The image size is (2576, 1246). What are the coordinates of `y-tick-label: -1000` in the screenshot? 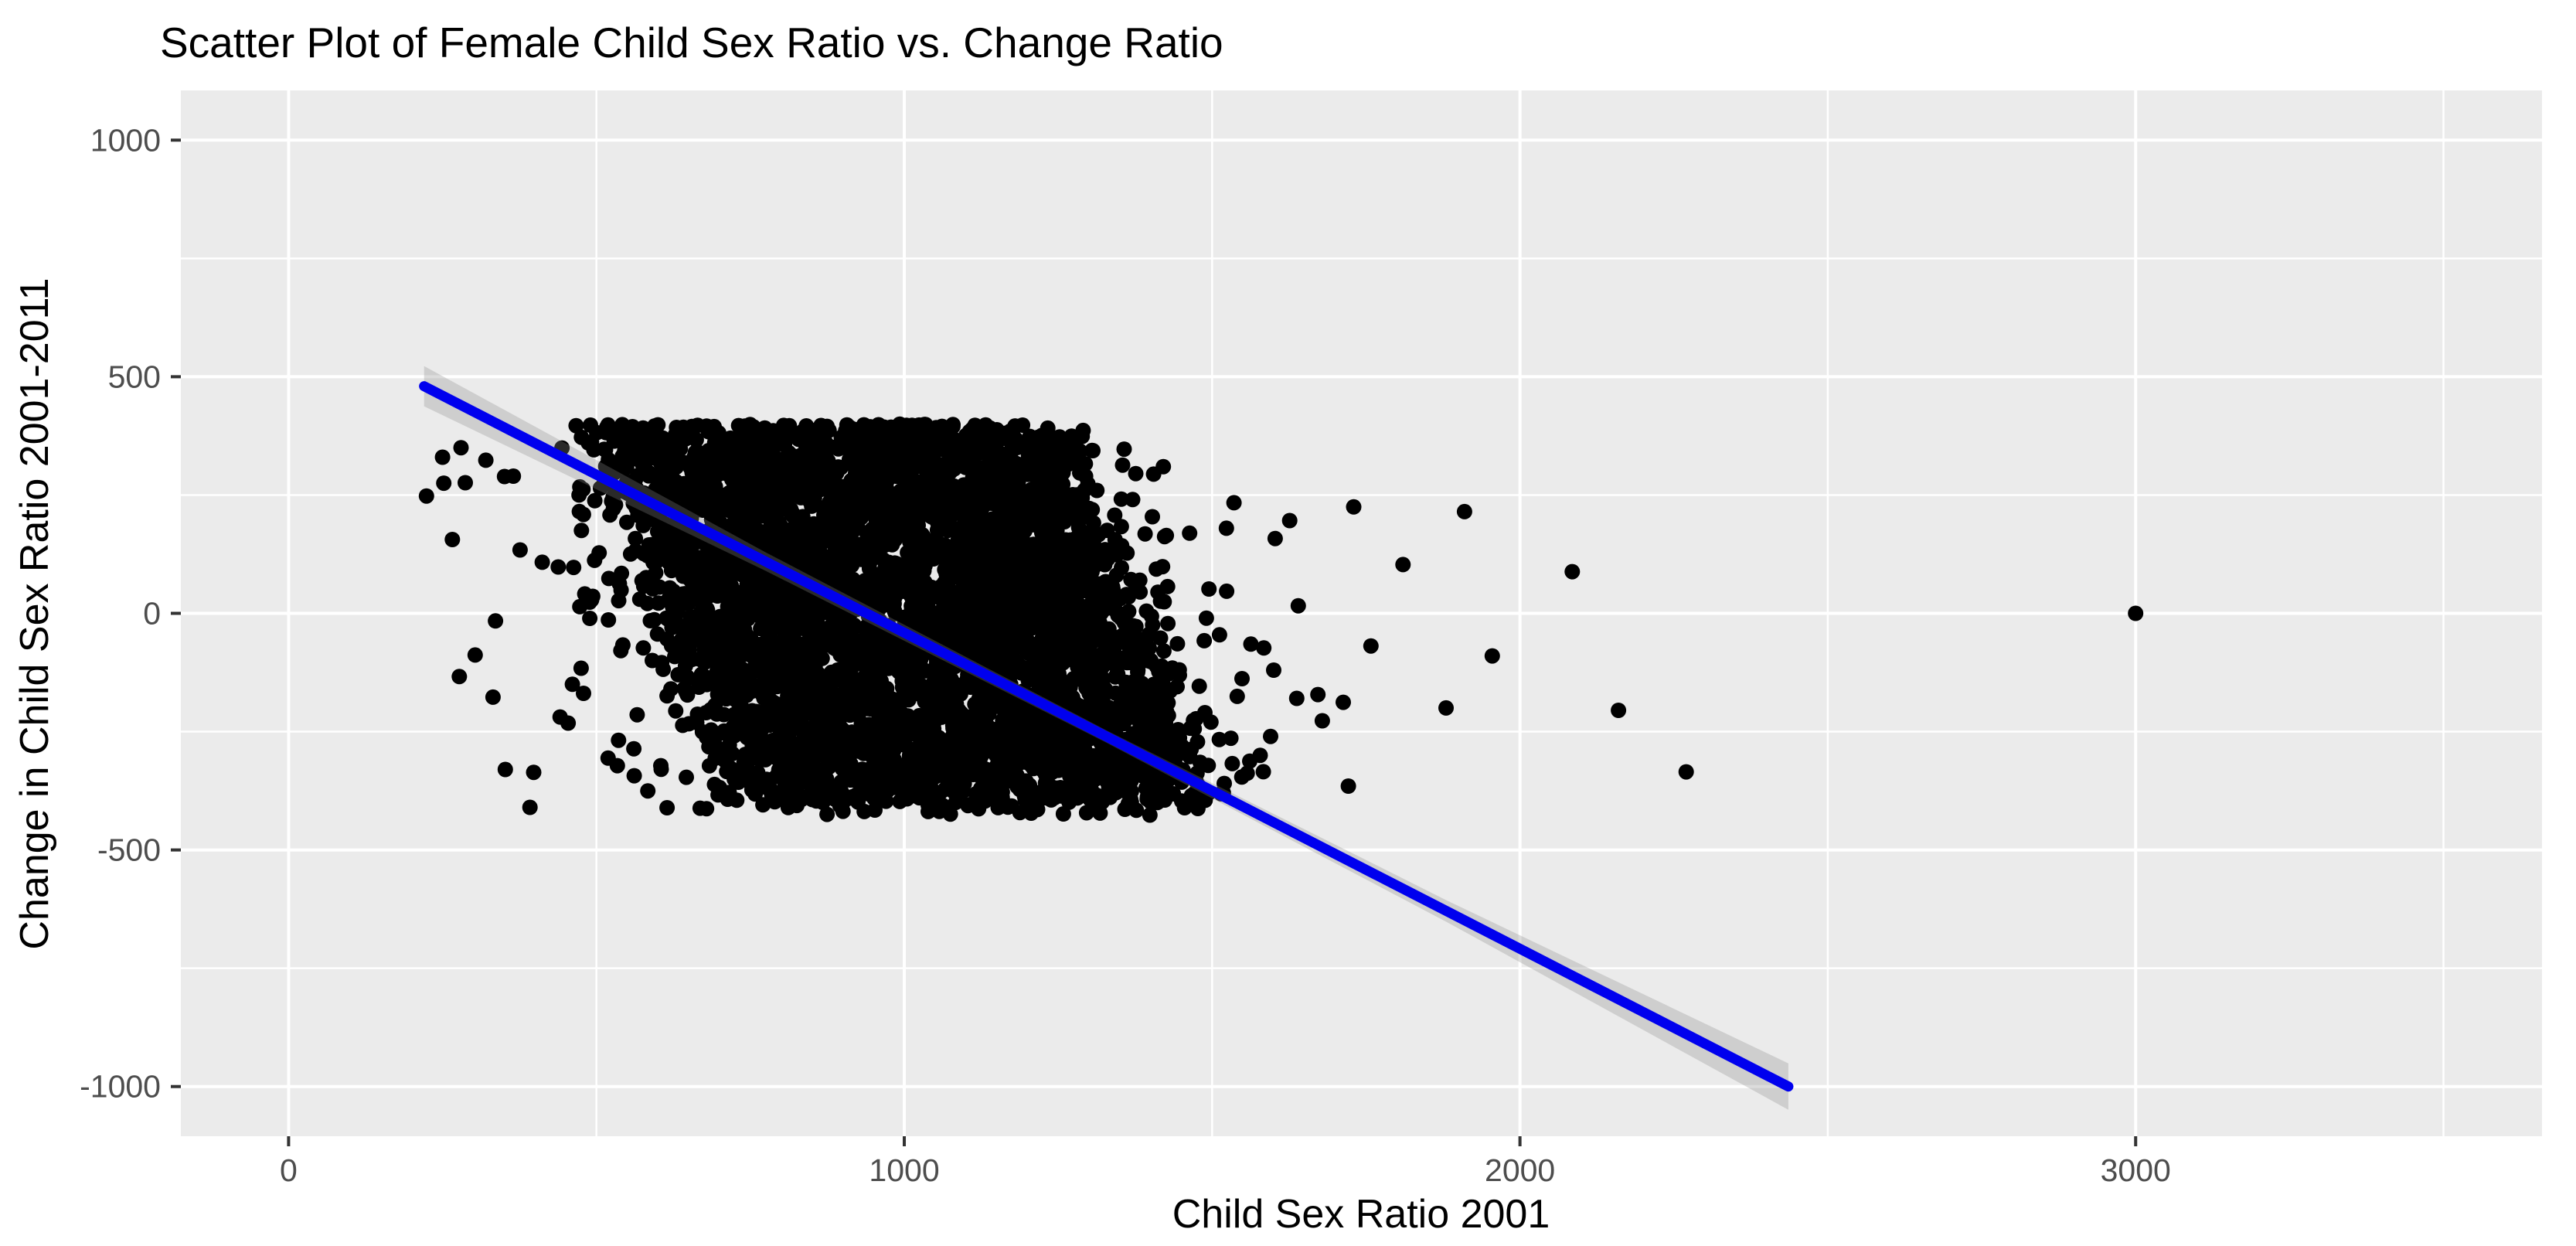 It's located at (120, 1087).